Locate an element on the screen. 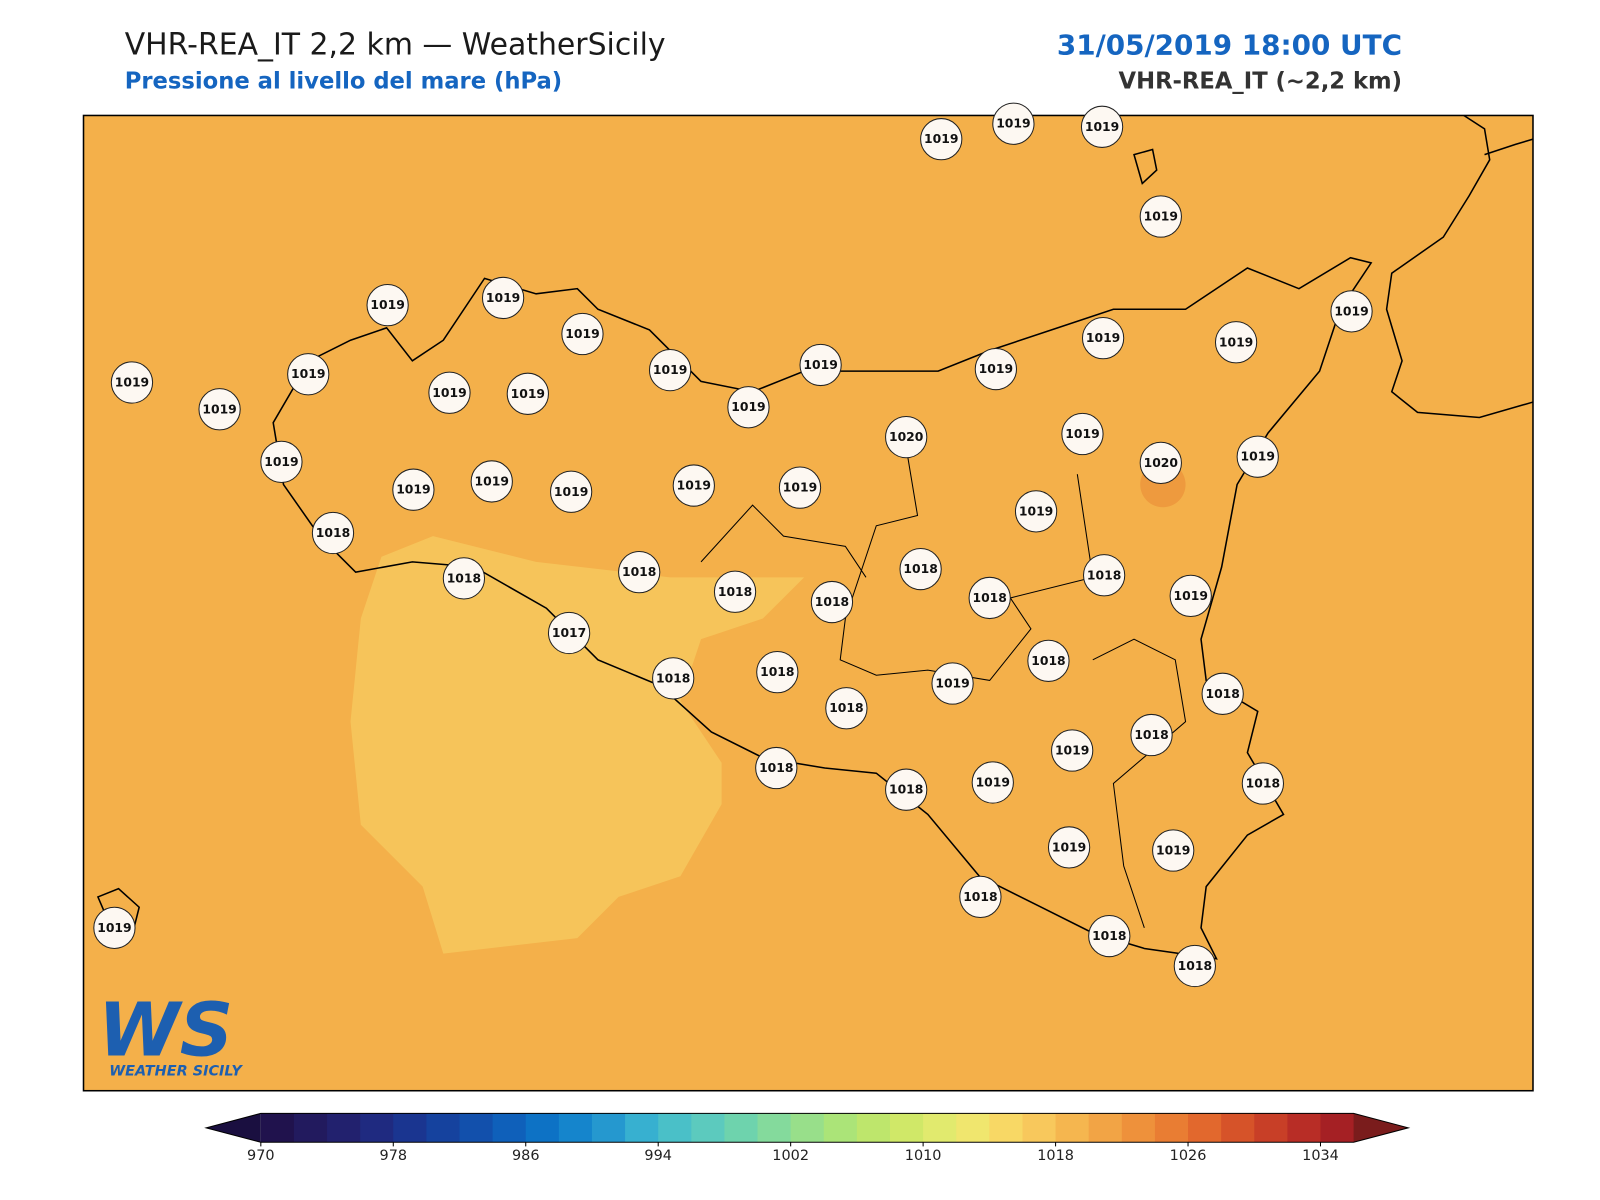 This screenshot has width=1600, height=1200. colorbar-tick-label: 994 is located at coordinates (658, 1156).